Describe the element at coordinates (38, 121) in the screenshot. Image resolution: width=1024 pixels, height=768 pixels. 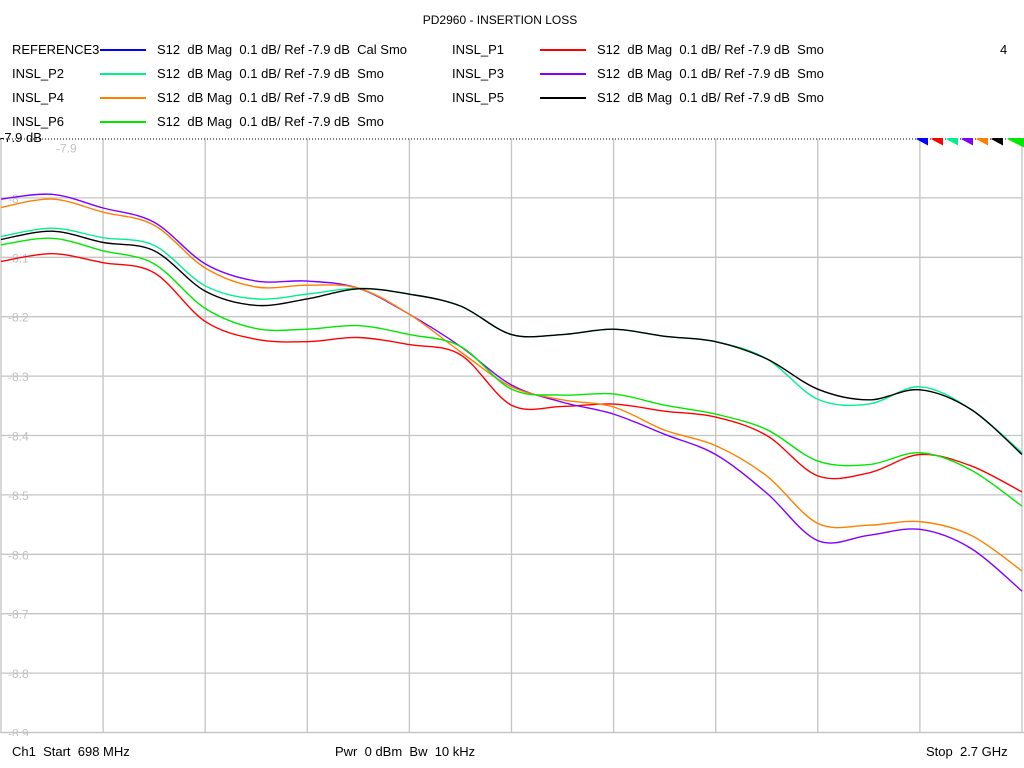
I see `legend-name-insl-p6: INSL_P6` at that location.